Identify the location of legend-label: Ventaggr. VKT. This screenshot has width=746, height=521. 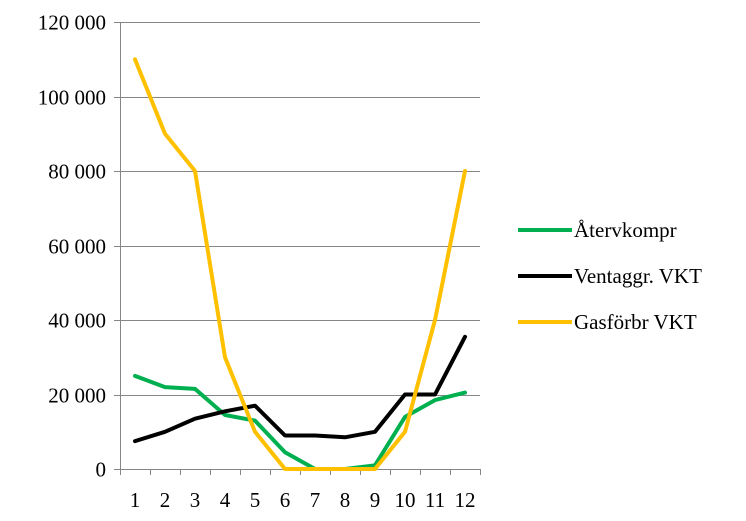
(638, 276).